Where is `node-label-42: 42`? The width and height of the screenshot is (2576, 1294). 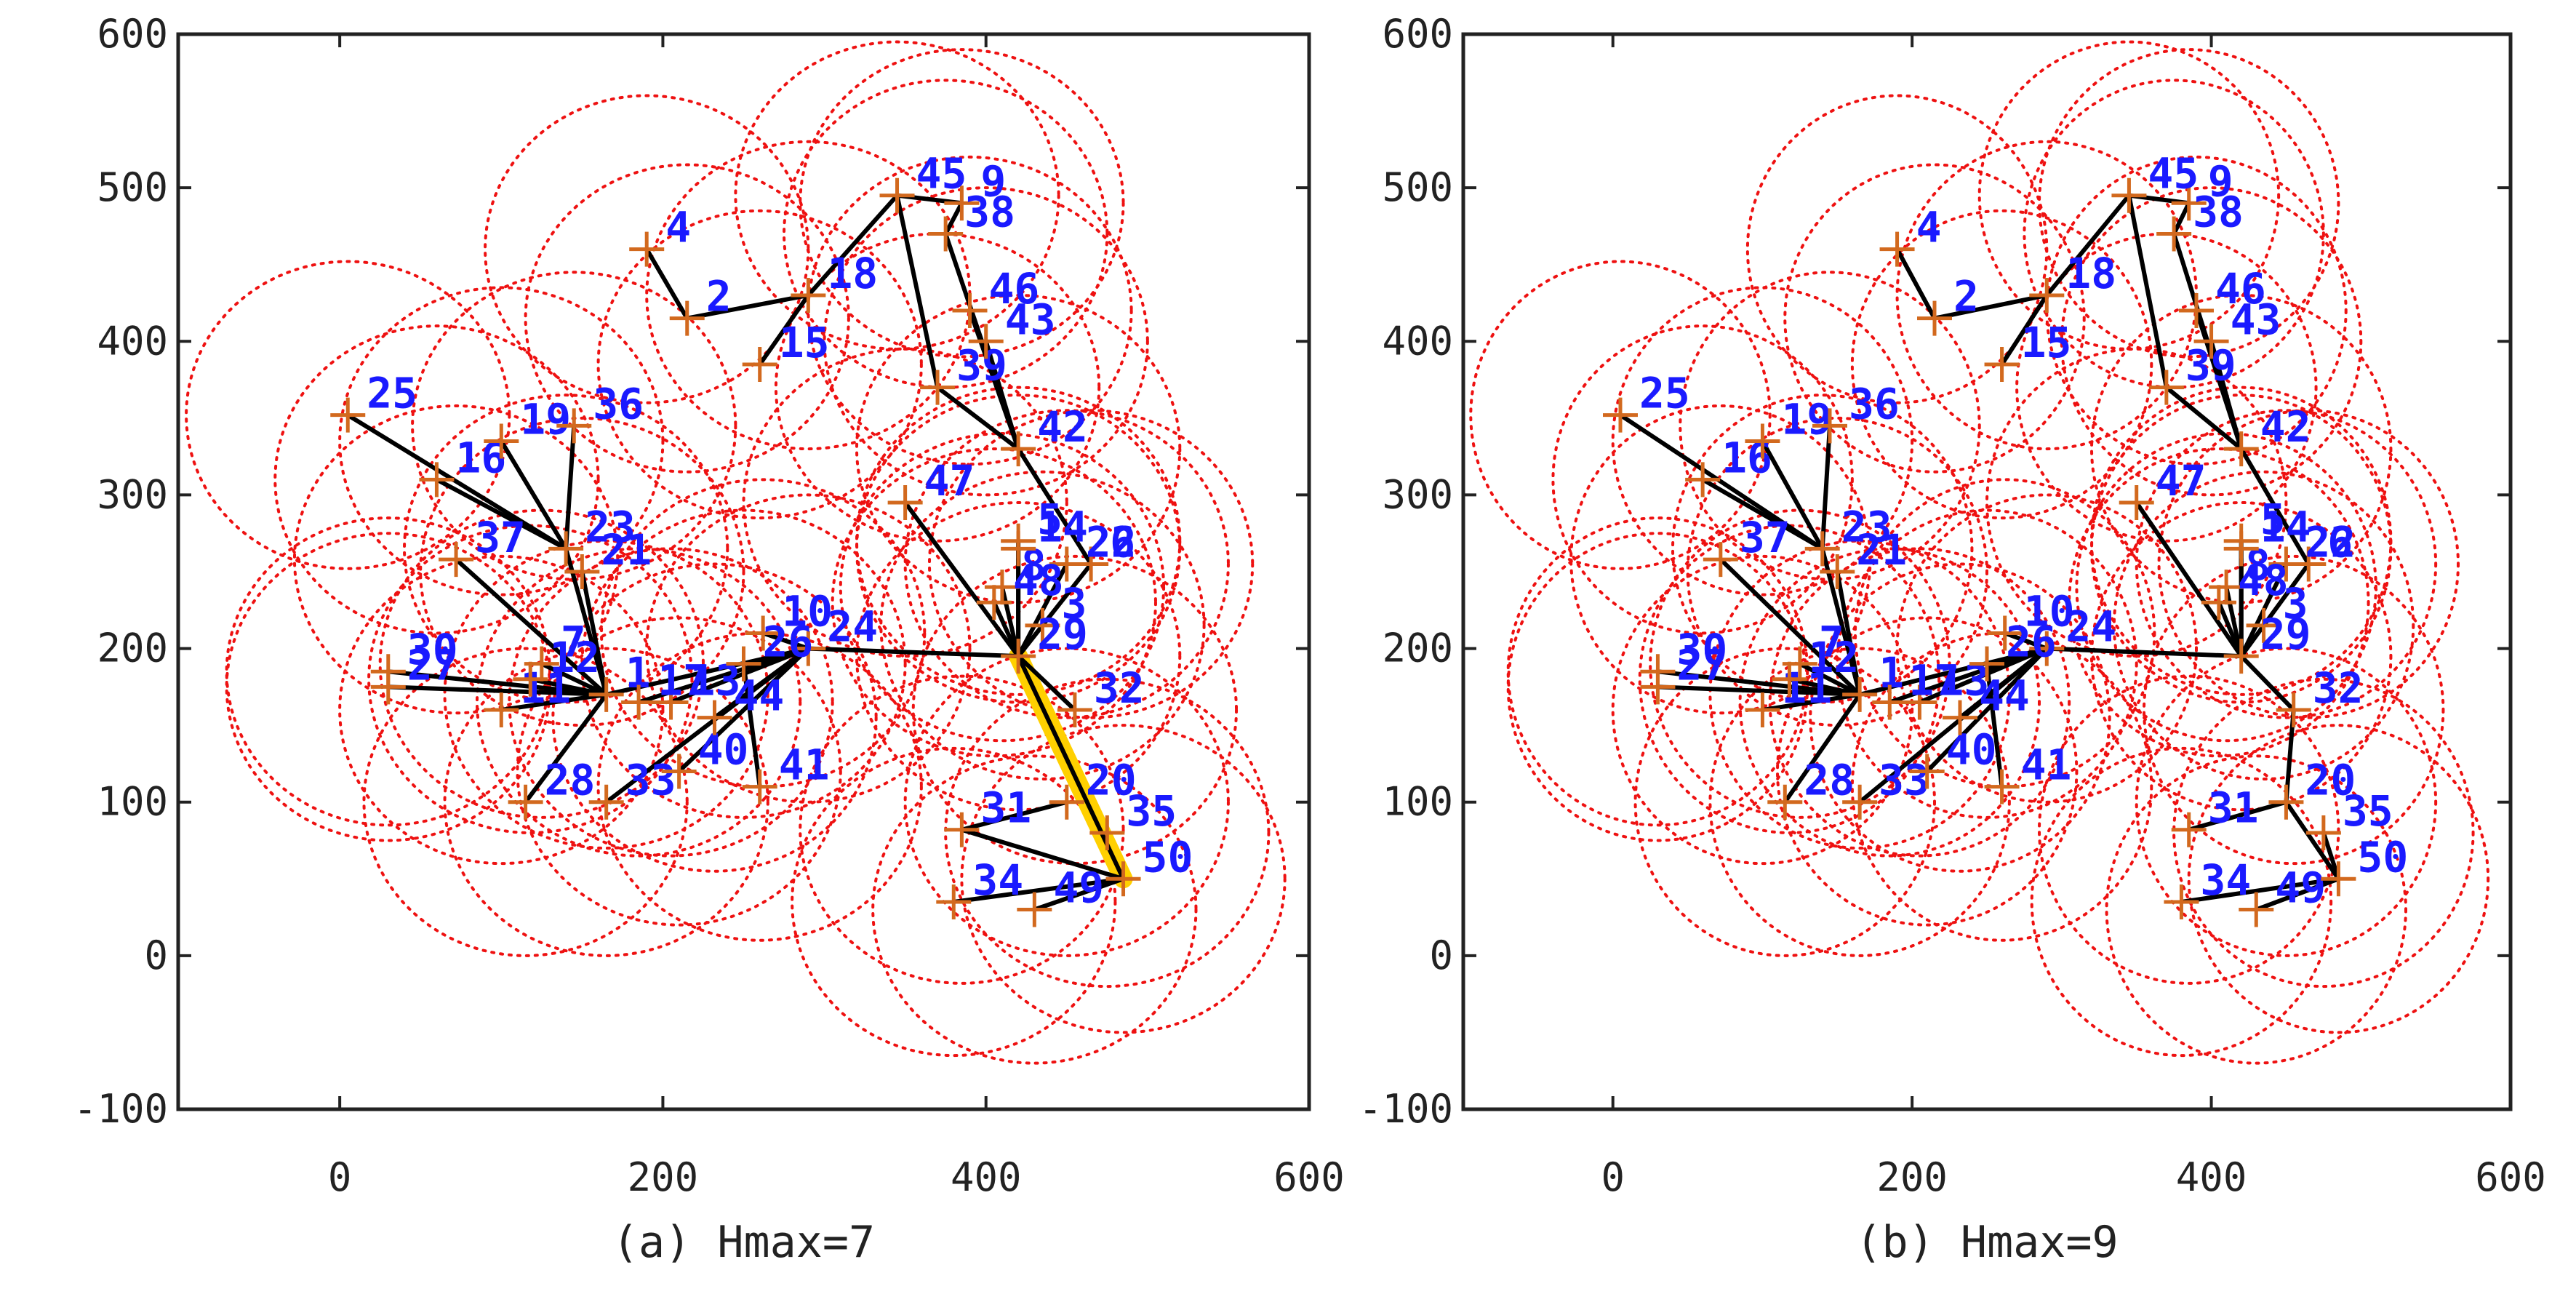
node-label-42: 42 is located at coordinates (1062, 427).